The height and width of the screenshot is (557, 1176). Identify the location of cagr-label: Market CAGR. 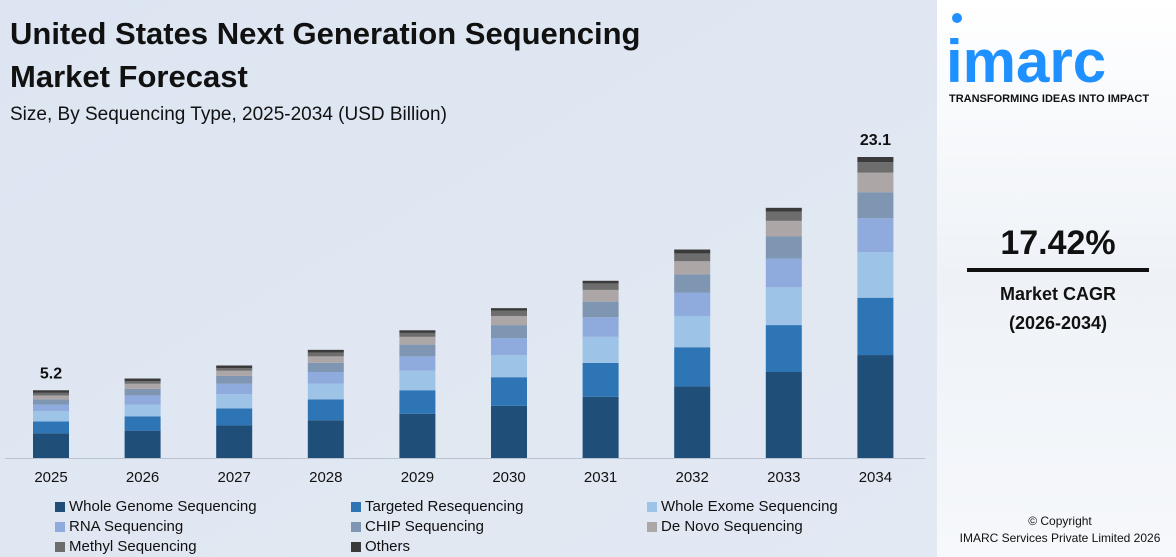
(1058, 294).